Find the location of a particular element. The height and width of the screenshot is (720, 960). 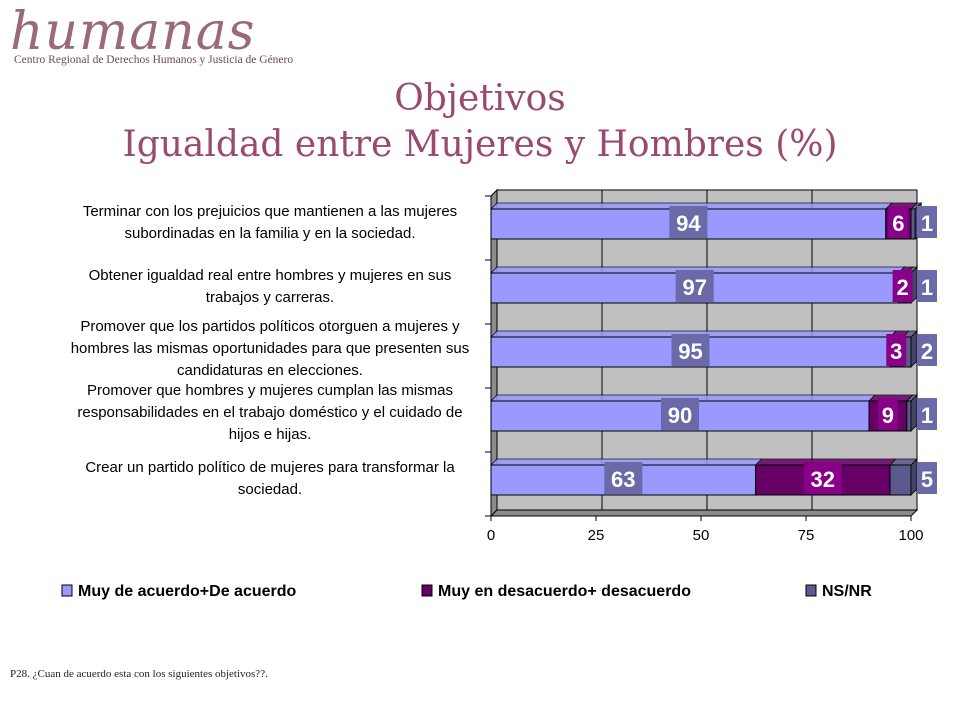

data-label-agree: 94 is located at coordinates (688, 223).